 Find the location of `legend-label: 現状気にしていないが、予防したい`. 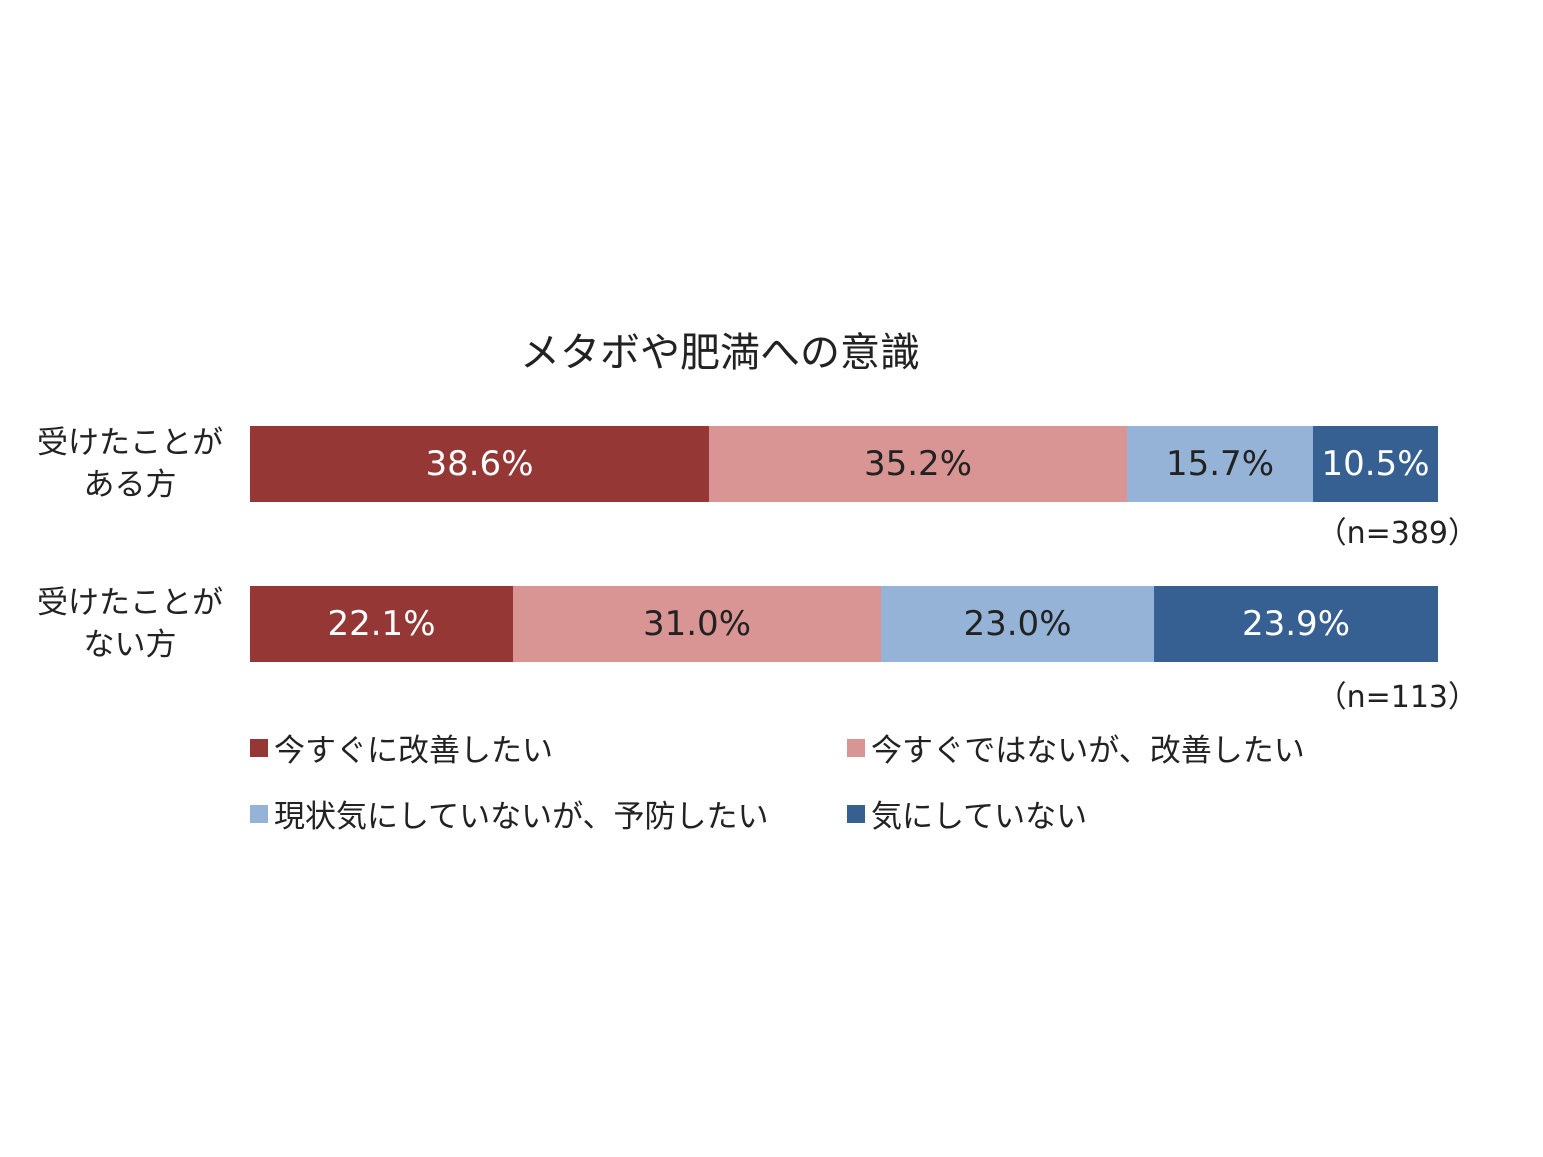

legend-label: 現状気にしていないが、予防したい is located at coordinates (521, 817).